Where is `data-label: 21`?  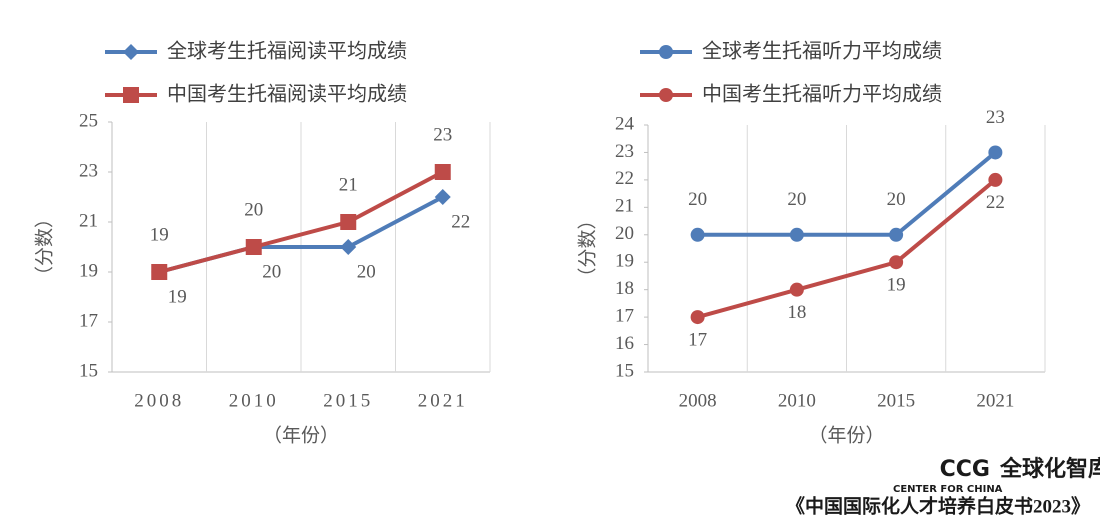
data-label: 21 is located at coordinates (348, 184).